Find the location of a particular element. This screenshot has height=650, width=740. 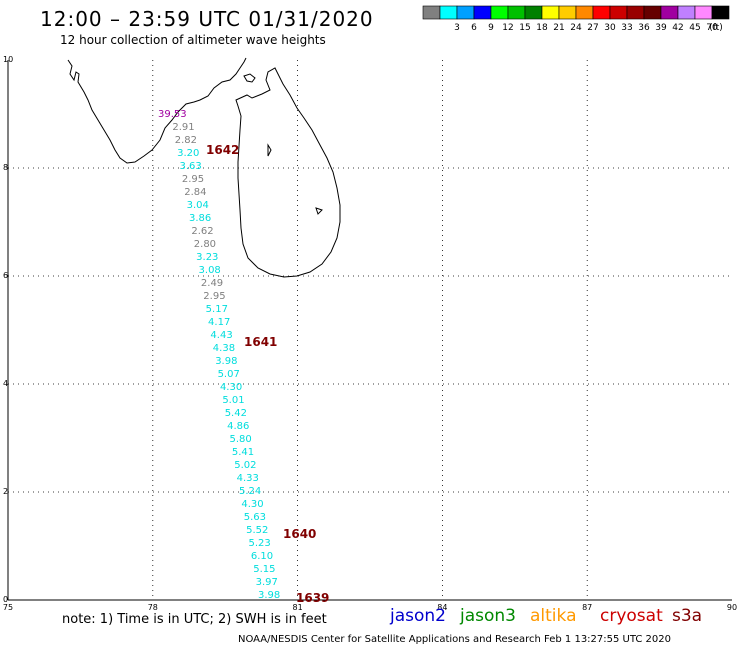

wave-height-label: 5.42 is located at coordinates (236, 413).